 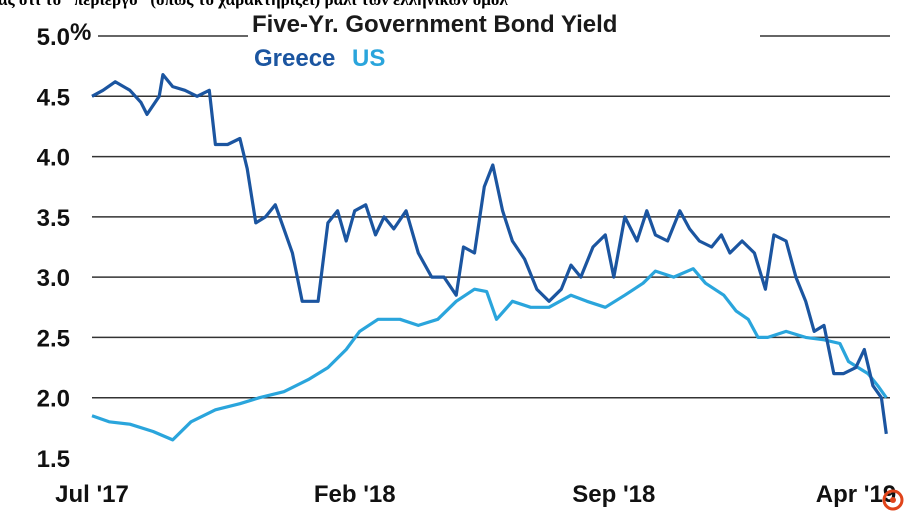 I want to click on x-tick-label: Apr '19, so click(x=856, y=494).